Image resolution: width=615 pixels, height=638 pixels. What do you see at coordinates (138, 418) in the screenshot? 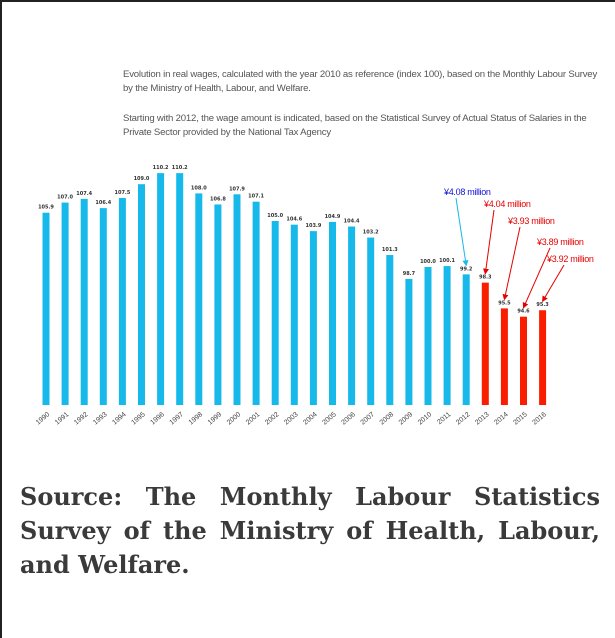
I see `x-tick-label: 1995` at bounding box center [138, 418].